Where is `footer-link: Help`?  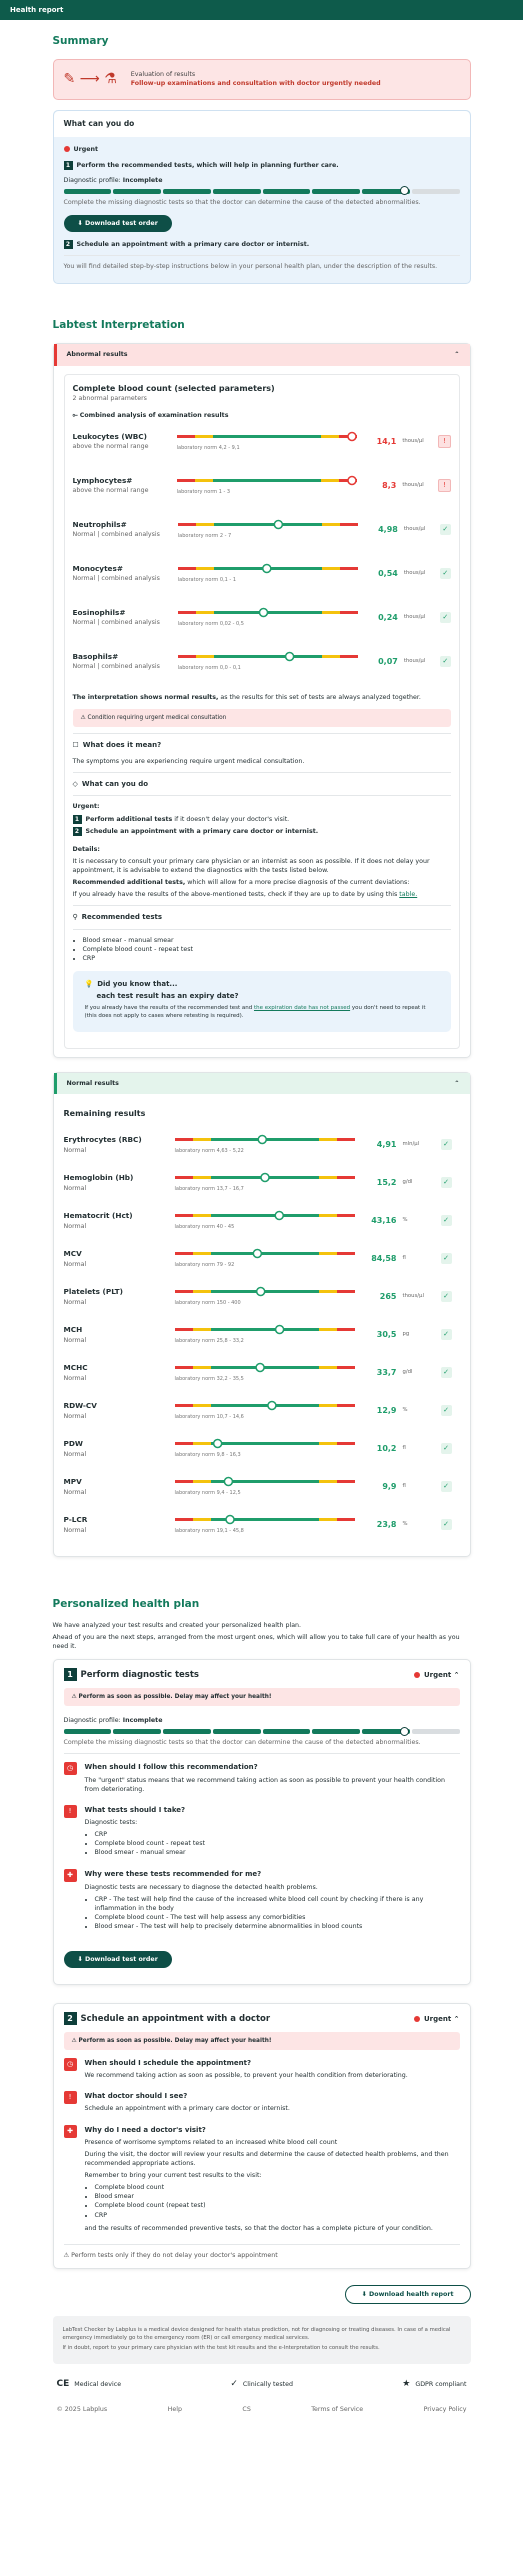
footer-link: Help is located at coordinates (174, 2410).